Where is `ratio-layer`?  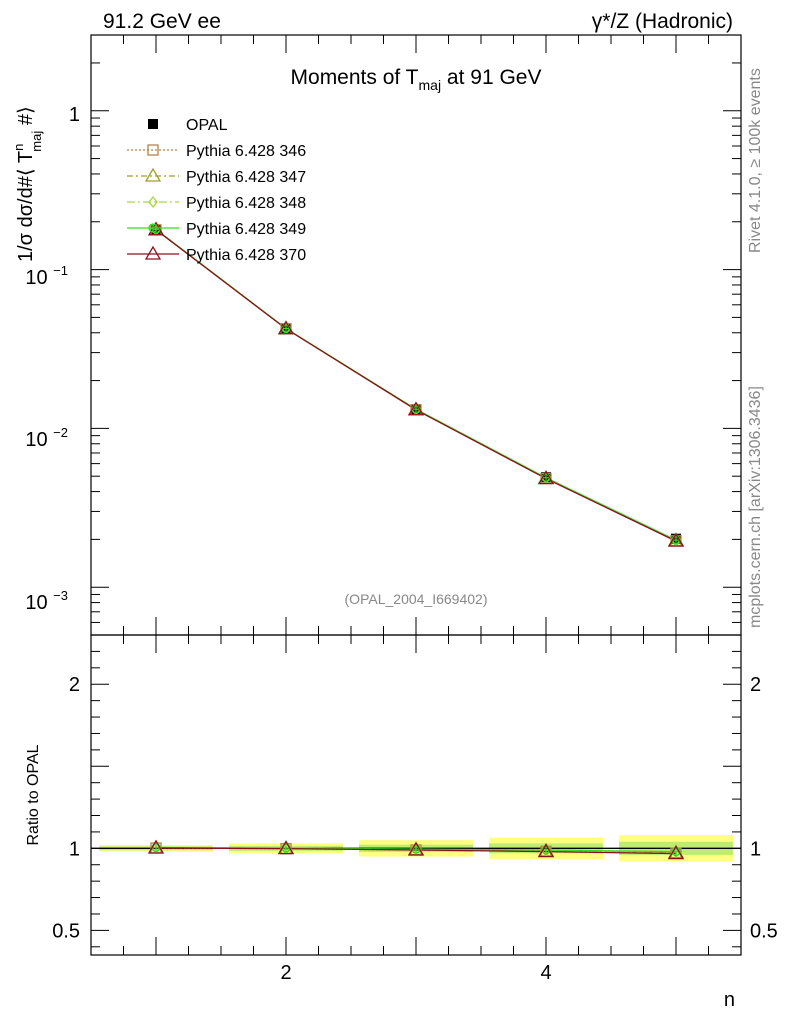
ratio-layer is located at coordinates (416, 848).